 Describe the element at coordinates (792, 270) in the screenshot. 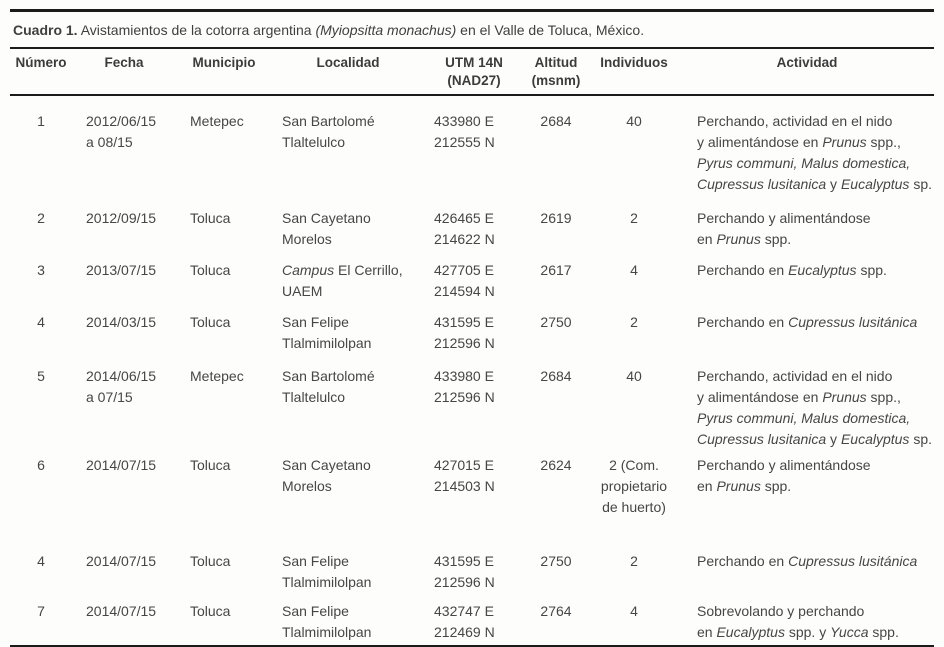

I see `cell-actividad: Perchando en Eucalyptus spp.` at that location.